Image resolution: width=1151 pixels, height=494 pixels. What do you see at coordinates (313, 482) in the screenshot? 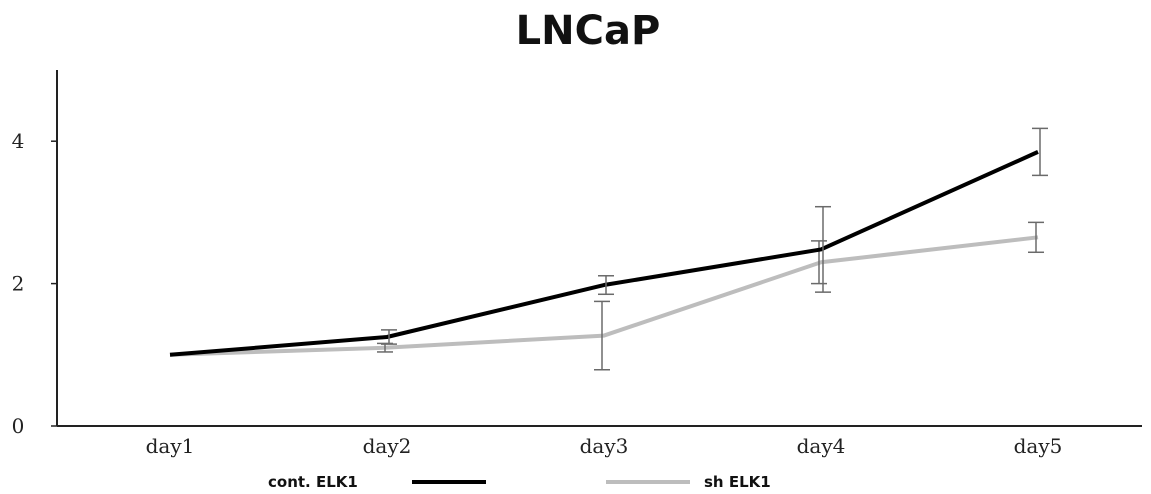
I see `legend-label-cont-elk1: cont. ELK1` at bounding box center [313, 482].